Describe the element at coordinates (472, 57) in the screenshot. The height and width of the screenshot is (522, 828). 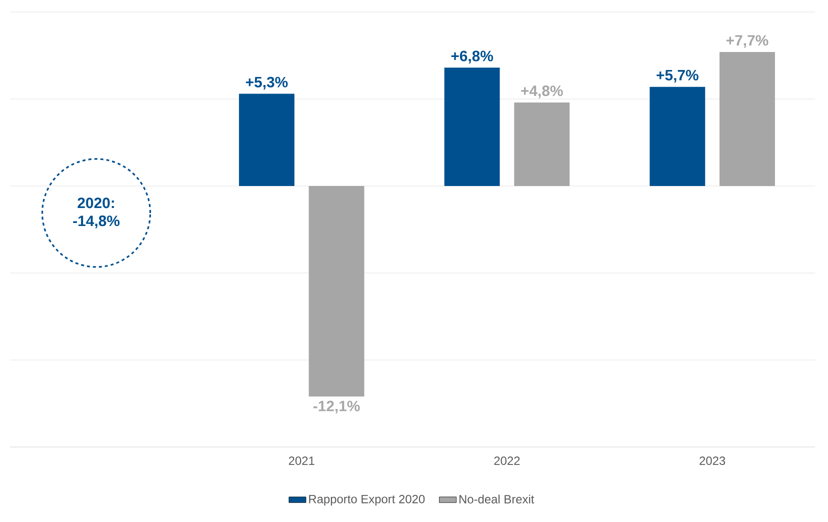
I see `data-label: +6,8%` at that location.